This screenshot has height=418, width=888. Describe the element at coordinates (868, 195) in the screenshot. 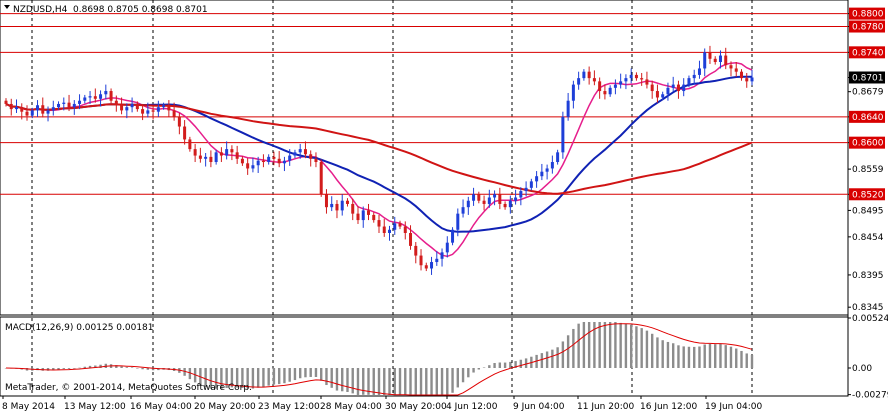

I see `price-label-8: 0.8520` at that location.